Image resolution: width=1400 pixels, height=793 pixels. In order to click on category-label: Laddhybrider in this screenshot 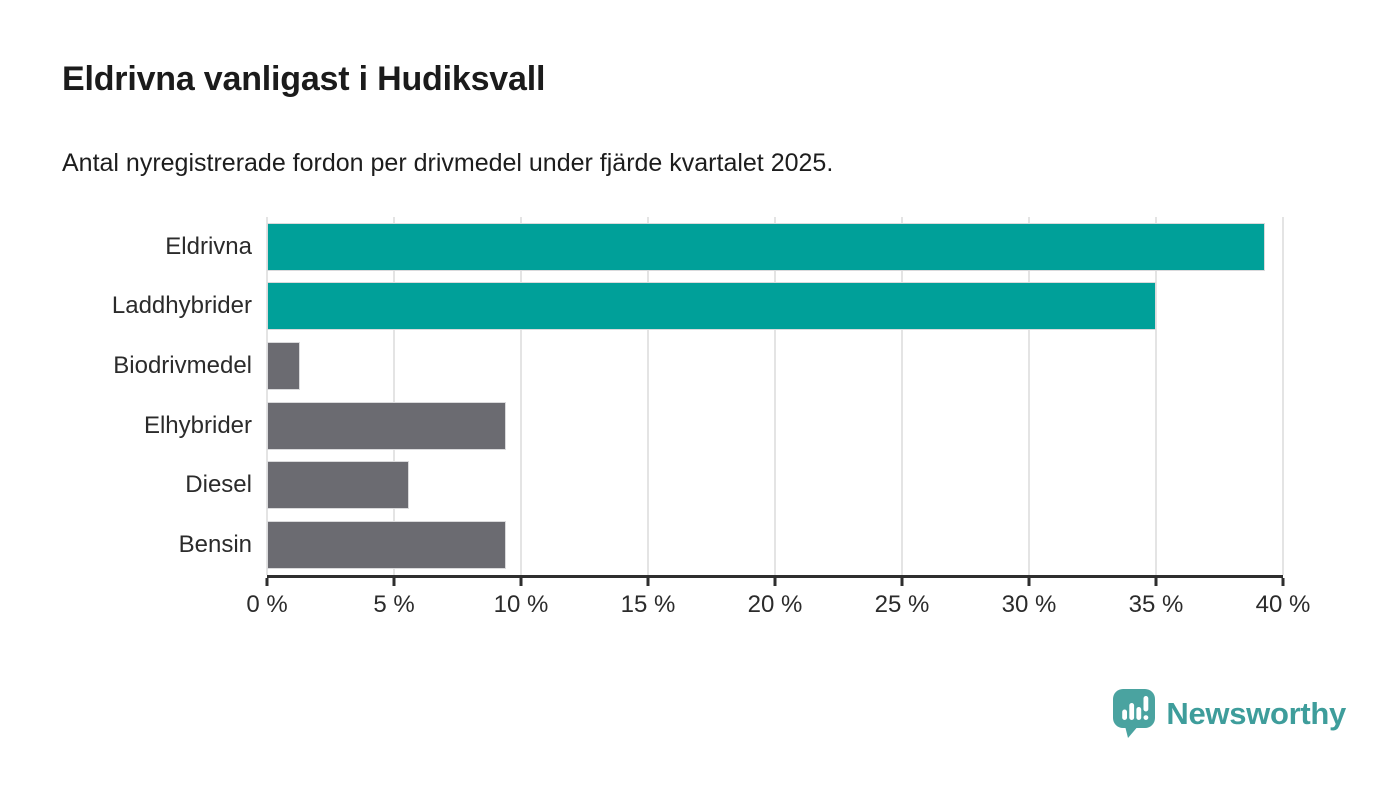, I will do `click(181, 306)`.